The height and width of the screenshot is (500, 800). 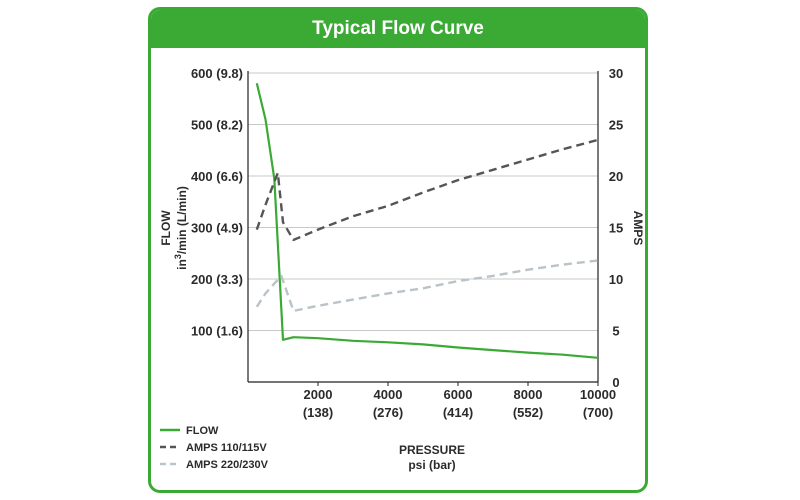 I want to click on x-tick-label: 4000, so click(x=388, y=394).